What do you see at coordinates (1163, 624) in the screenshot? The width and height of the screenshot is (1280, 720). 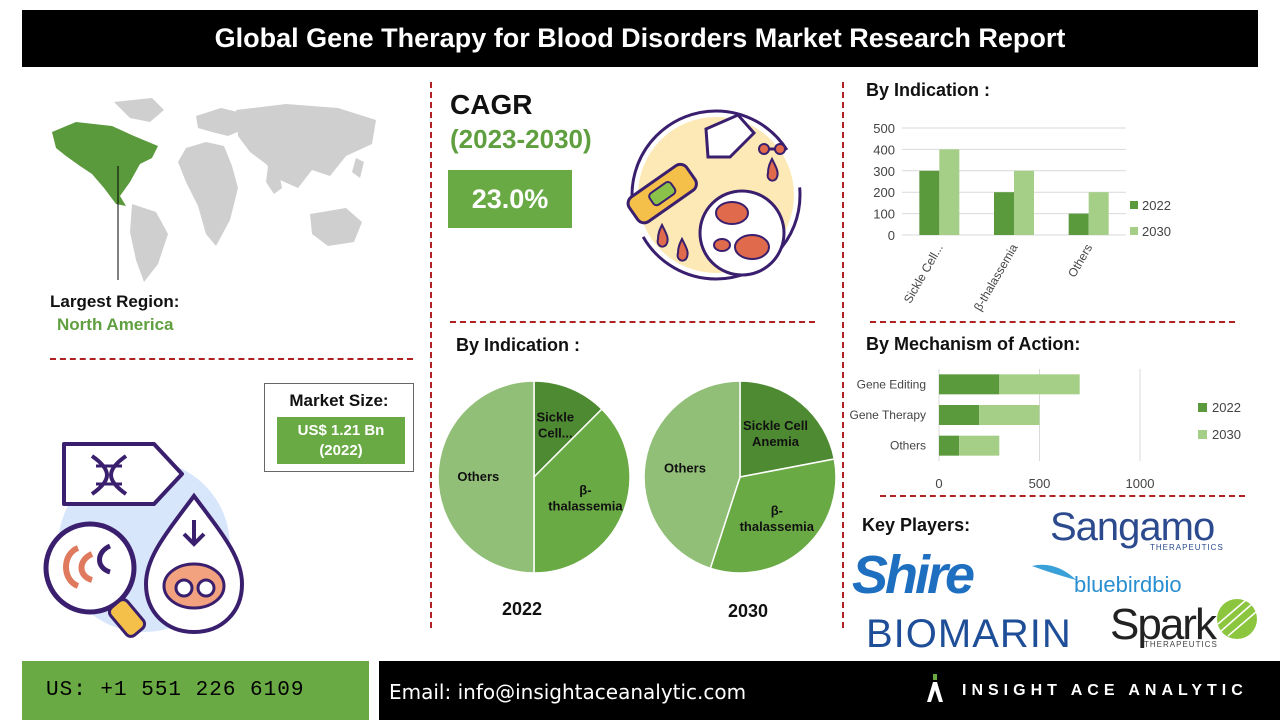 I see `spark-logo-text: Spark` at bounding box center [1163, 624].